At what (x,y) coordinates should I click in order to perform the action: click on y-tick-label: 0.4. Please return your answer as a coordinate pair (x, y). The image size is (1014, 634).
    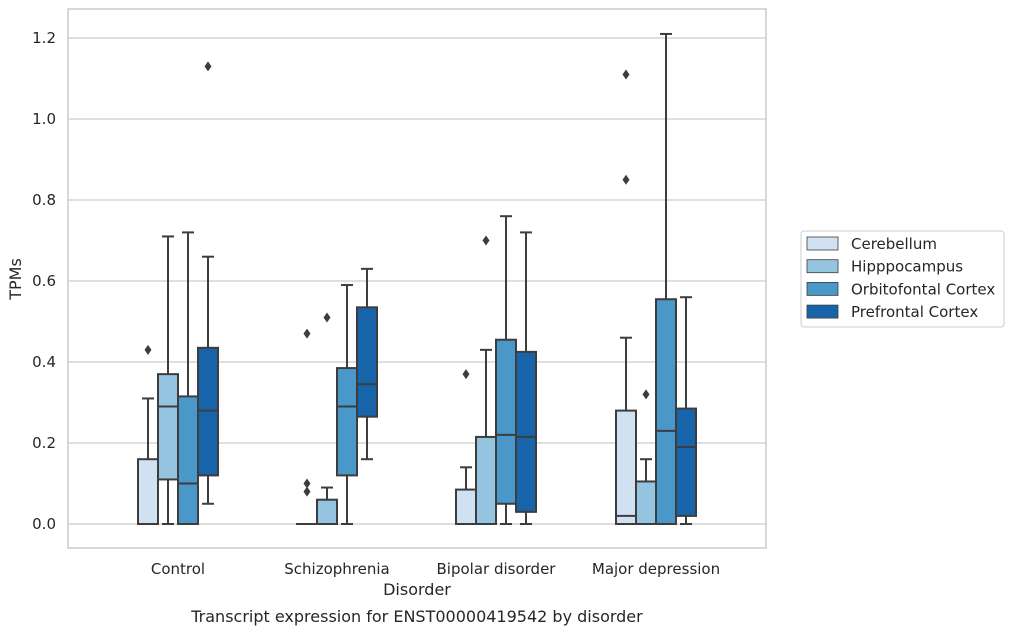
    Looking at the image, I should click on (44, 362).